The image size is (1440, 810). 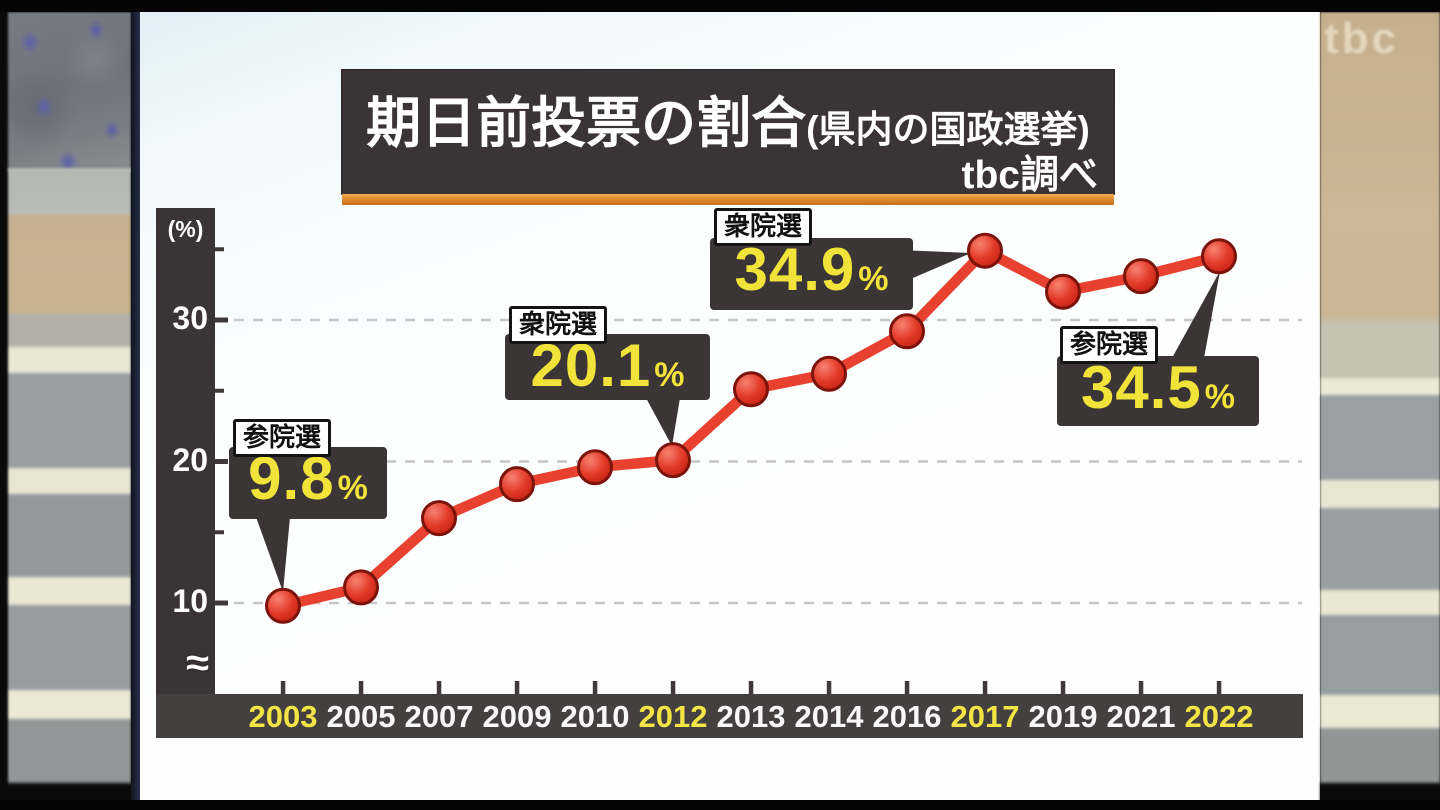 I want to click on x-tick-label-2007: 2007, so click(x=439, y=716).